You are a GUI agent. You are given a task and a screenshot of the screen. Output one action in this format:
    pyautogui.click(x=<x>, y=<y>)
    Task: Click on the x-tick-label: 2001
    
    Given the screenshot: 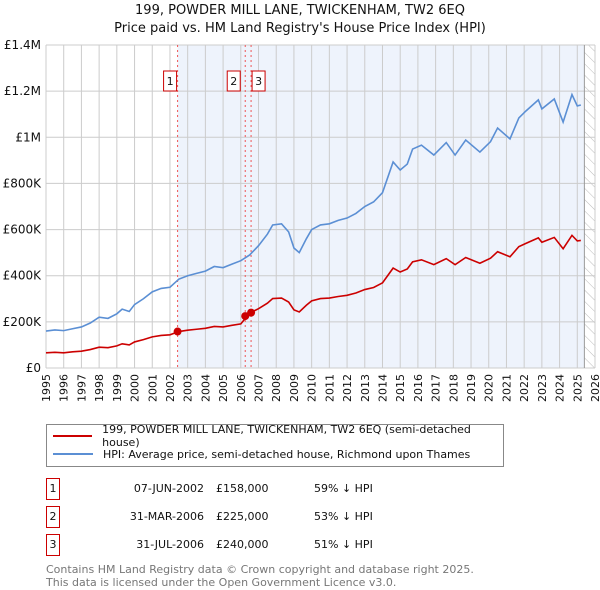 What is the action you would take?
    pyautogui.click(x=152, y=388)
    